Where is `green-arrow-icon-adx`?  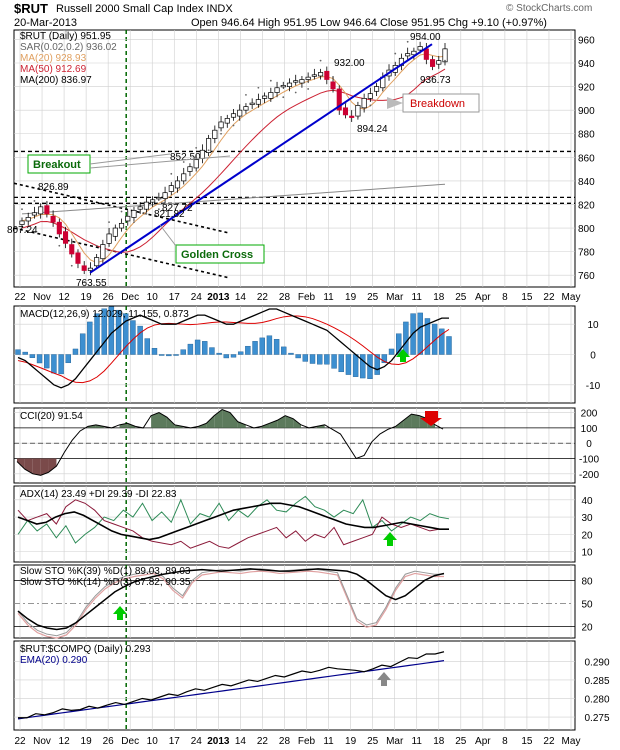 green-arrow-icon-adx is located at coordinates (390, 539).